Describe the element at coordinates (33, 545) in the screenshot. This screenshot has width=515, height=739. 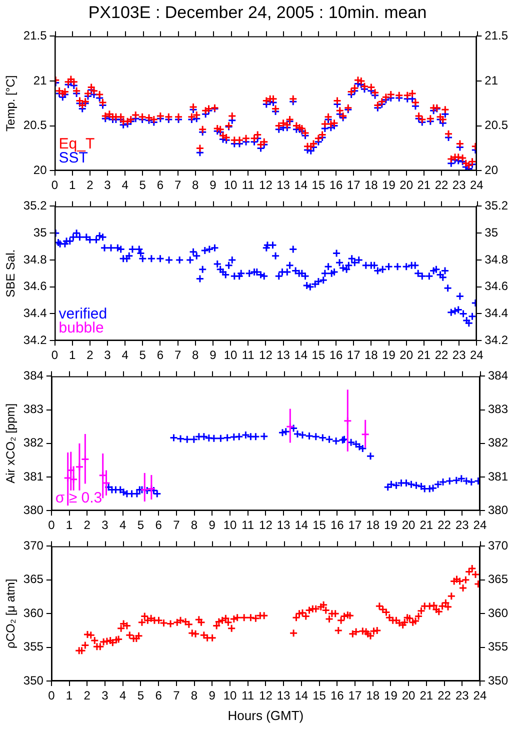
I see `y-tick-label: 370` at that location.